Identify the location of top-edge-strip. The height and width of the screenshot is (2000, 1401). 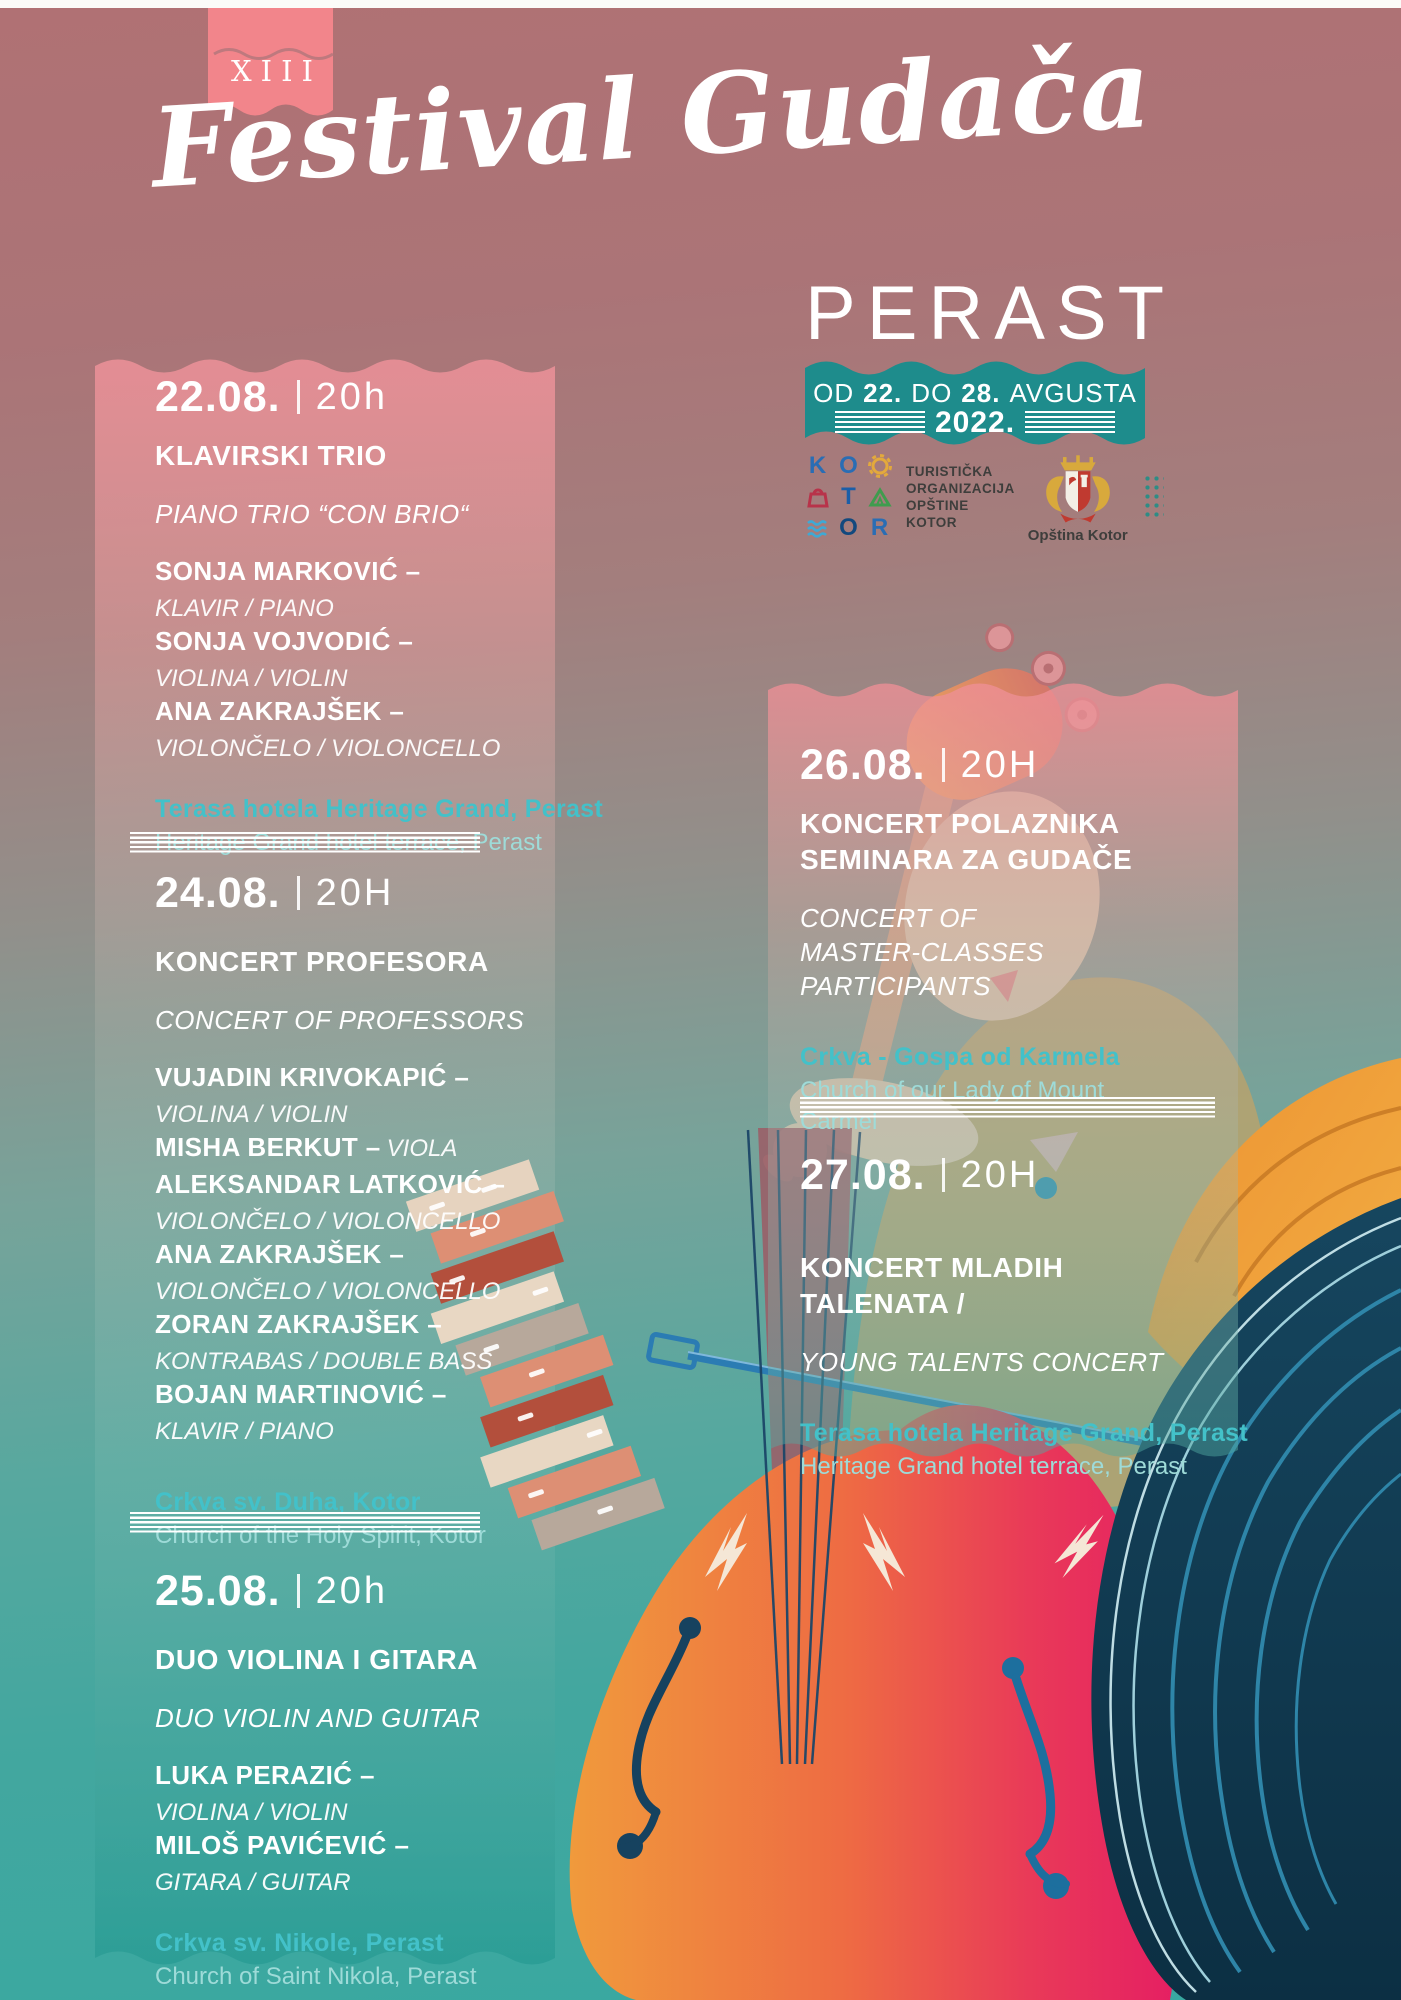
(700, 4).